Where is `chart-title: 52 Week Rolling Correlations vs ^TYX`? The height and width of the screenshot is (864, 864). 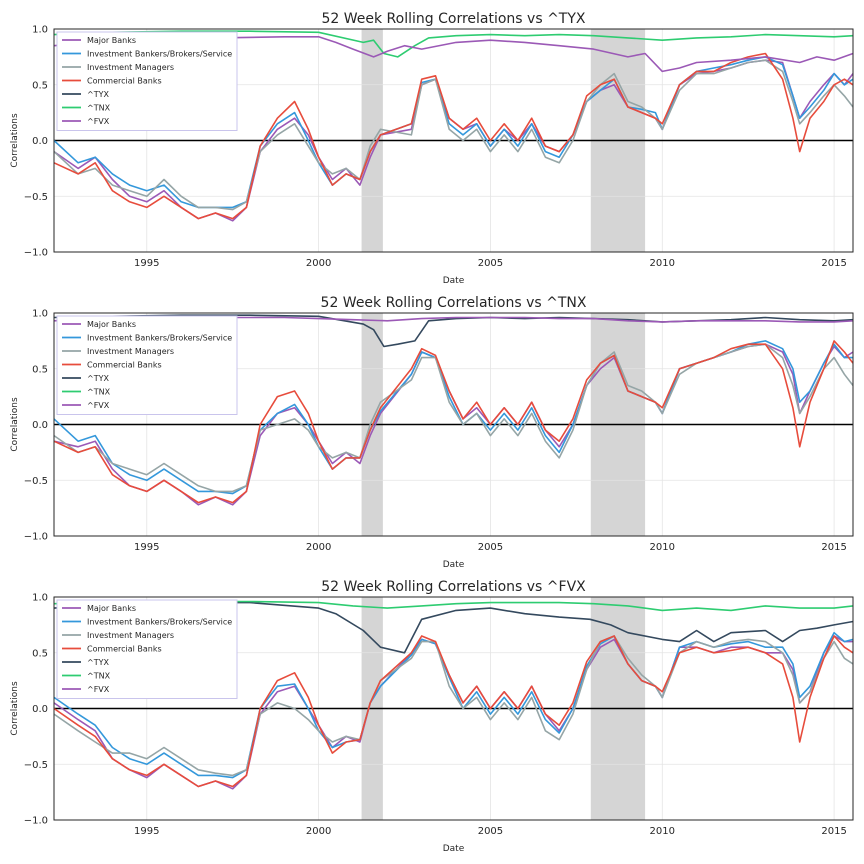 chart-title: 52 Week Rolling Correlations vs ^TYX is located at coordinates (453, 19).